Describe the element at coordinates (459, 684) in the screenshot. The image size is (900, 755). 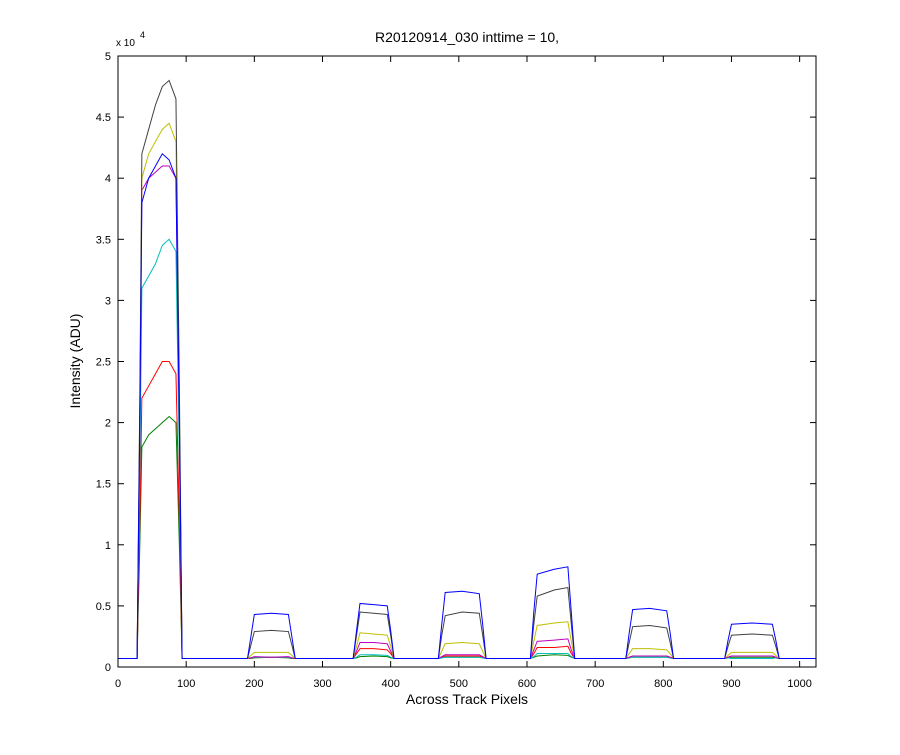
I see `x-tick-label: 500` at that location.